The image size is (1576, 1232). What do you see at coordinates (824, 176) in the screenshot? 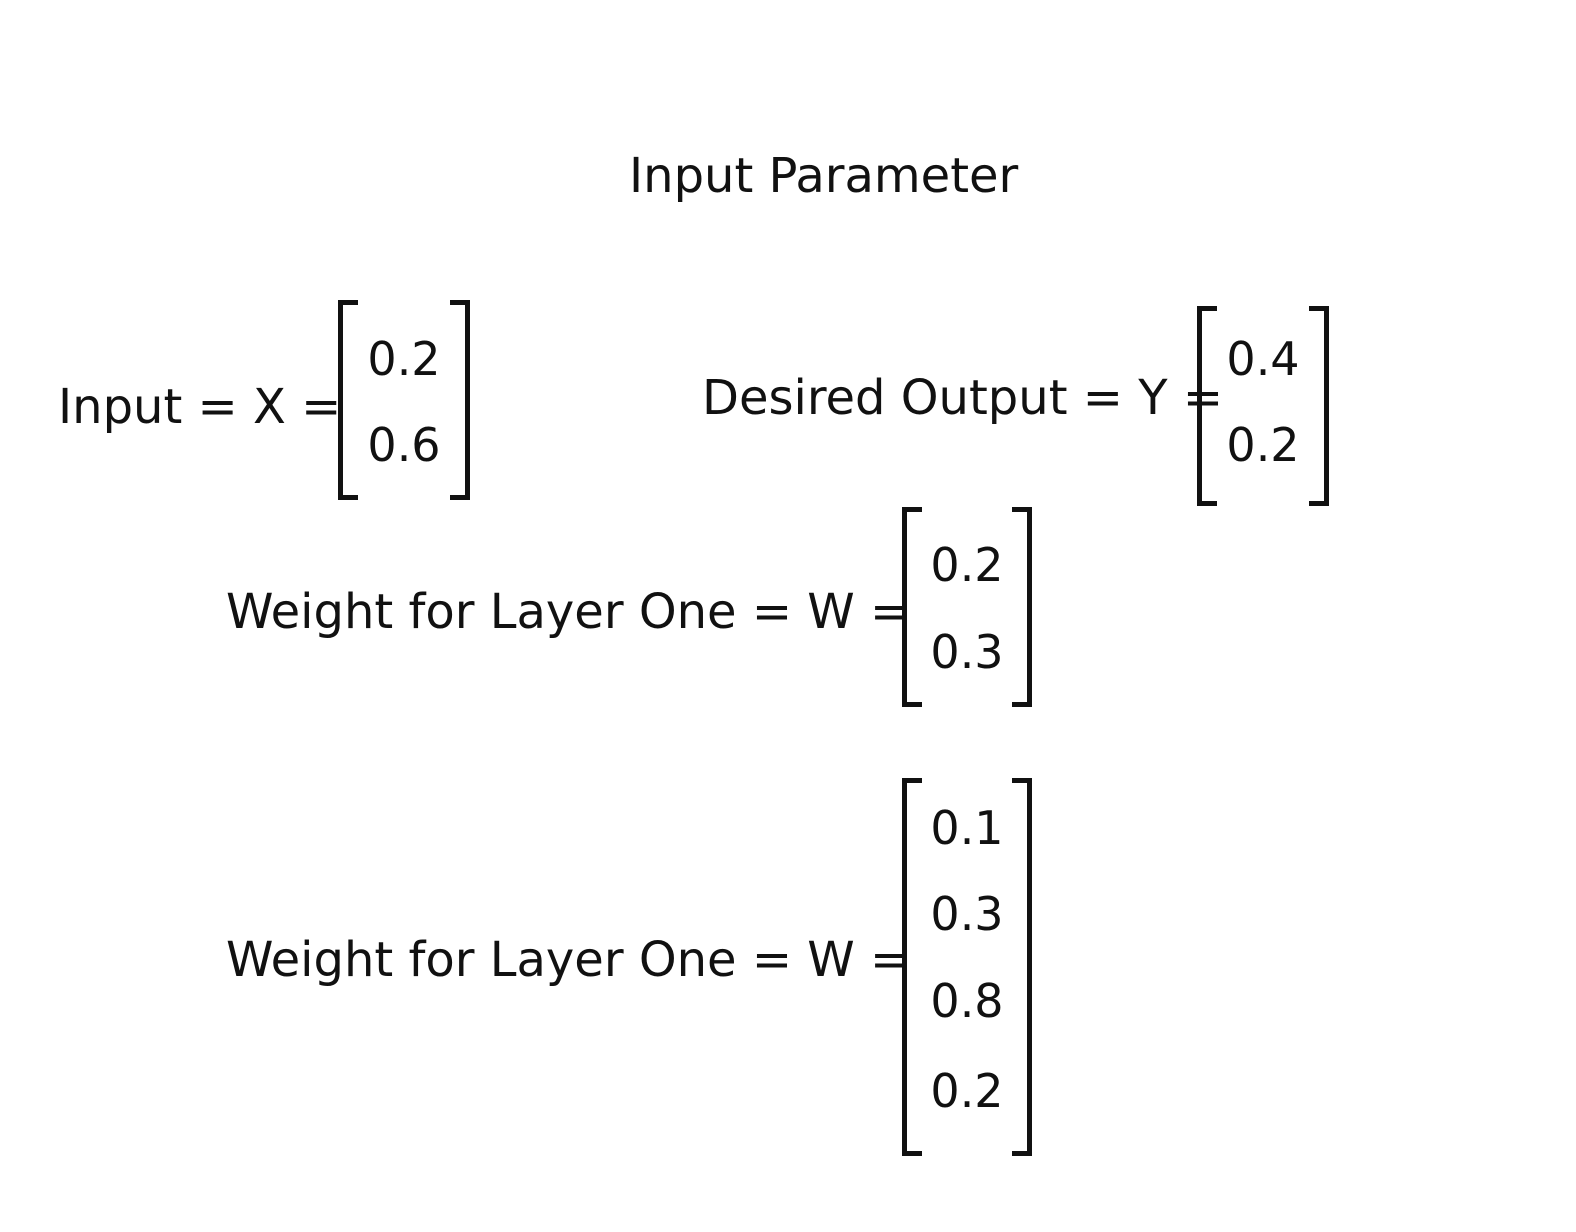
I see `diagram-title: Input Parameter` at bounding box center [824, 176].